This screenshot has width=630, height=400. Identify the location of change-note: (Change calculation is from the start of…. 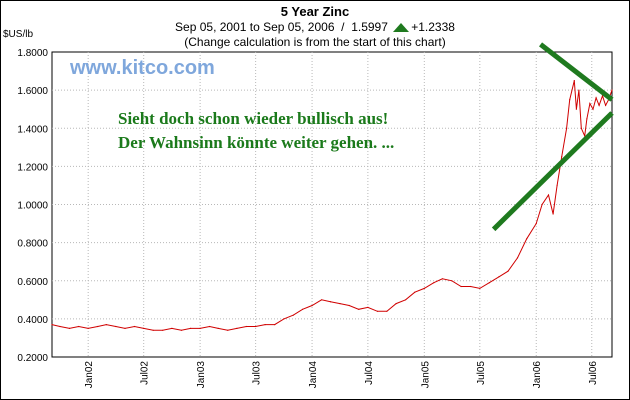
(315, 42).